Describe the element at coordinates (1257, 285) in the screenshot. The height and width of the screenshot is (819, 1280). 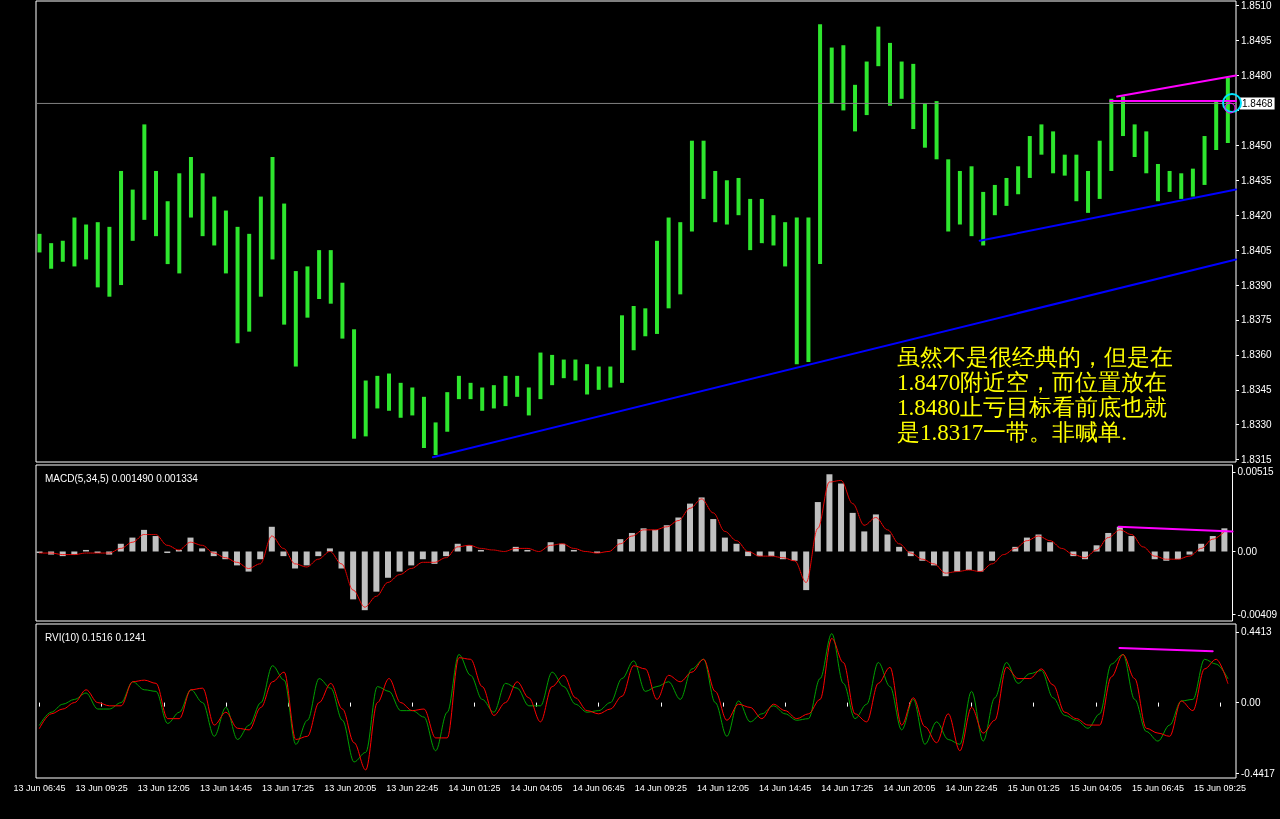
I see `y-tick-label: 1.8390` at that location.